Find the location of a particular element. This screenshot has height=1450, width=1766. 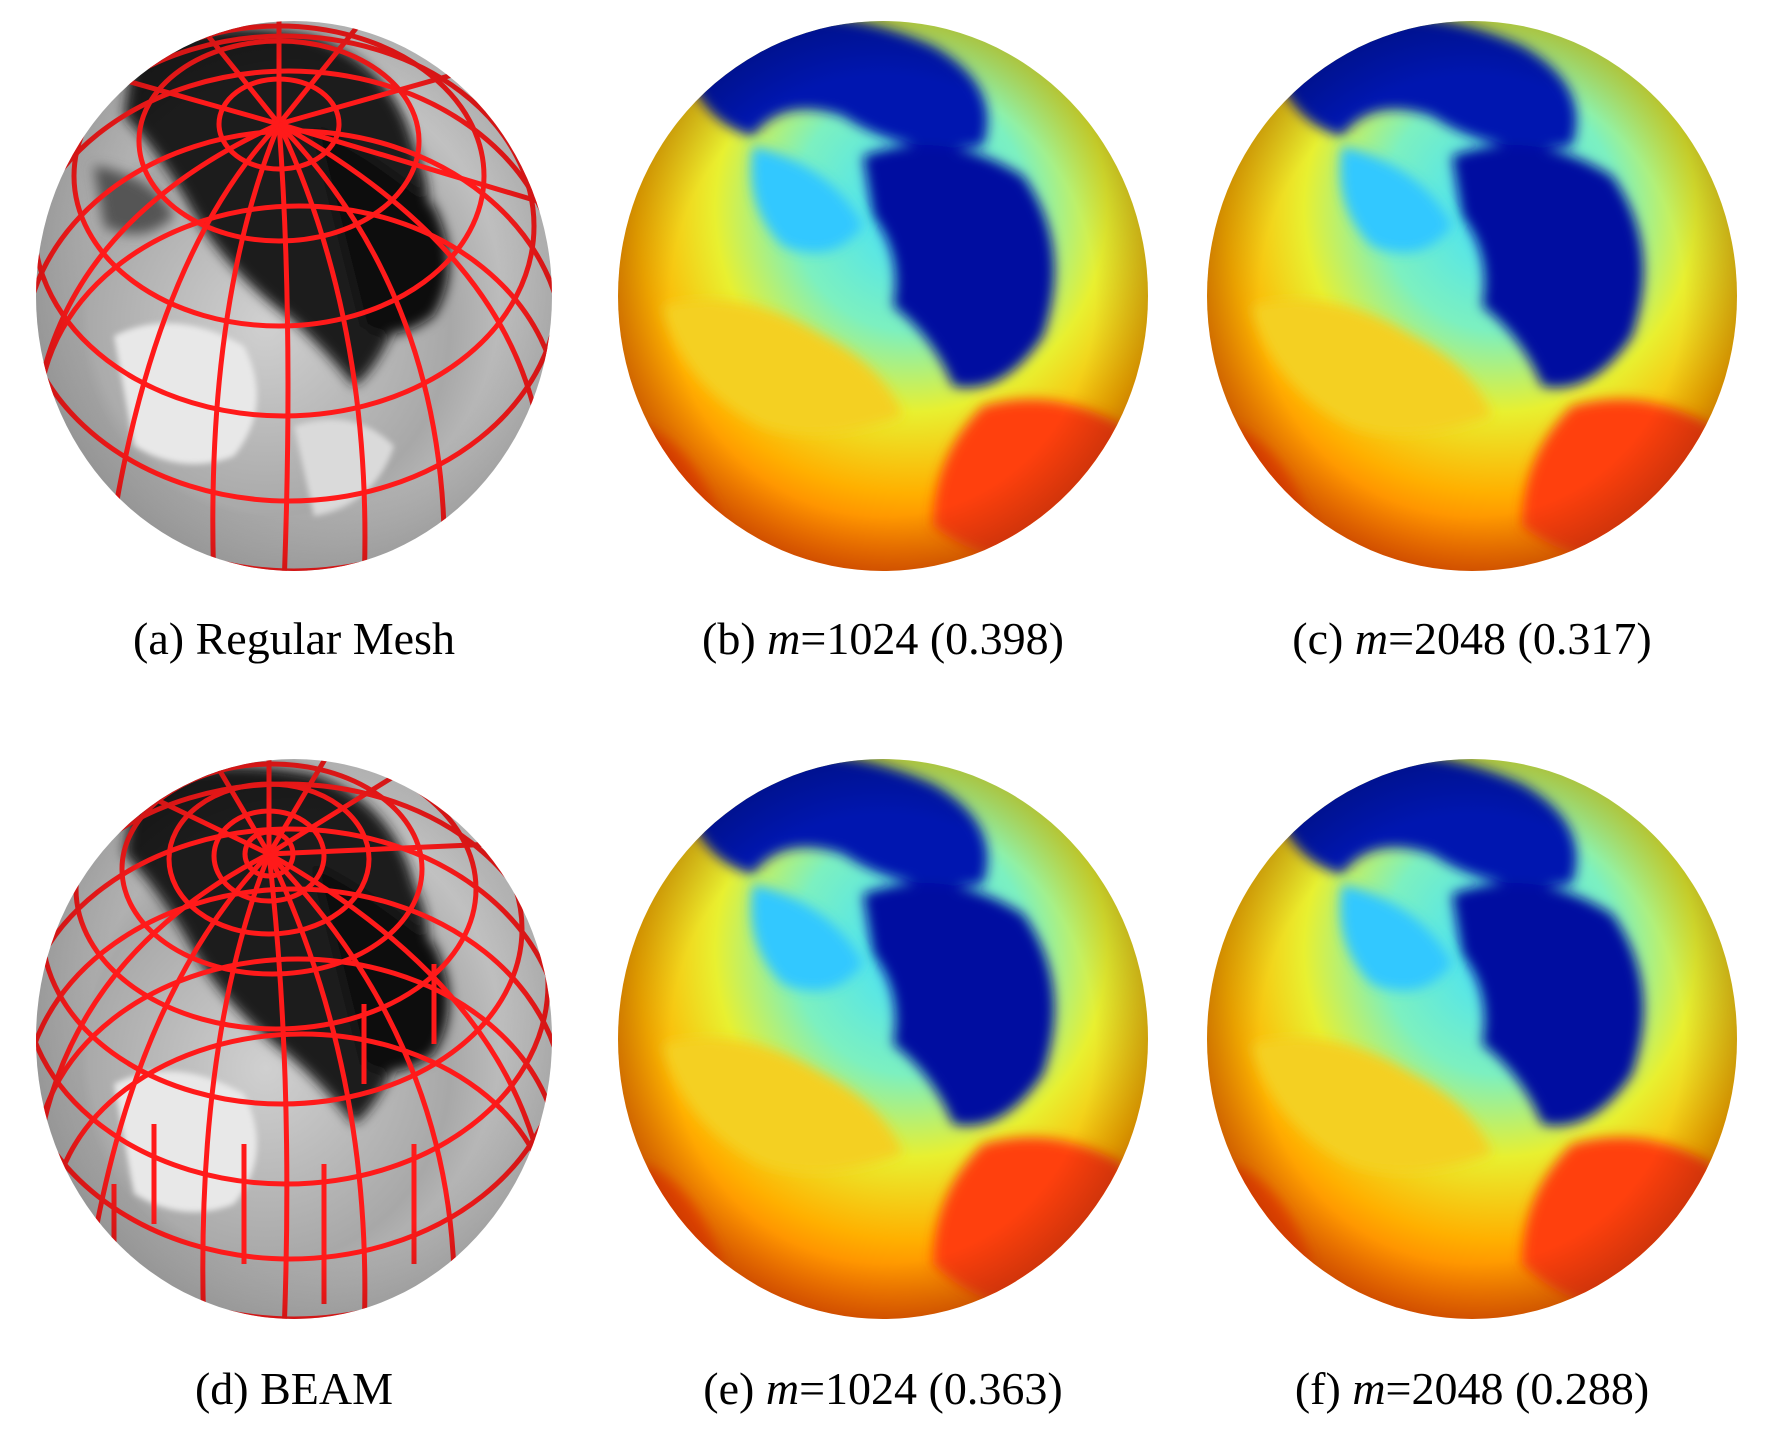

caption-e: (e) m=1024 (0.363) is located at coordinates (883, 1388).